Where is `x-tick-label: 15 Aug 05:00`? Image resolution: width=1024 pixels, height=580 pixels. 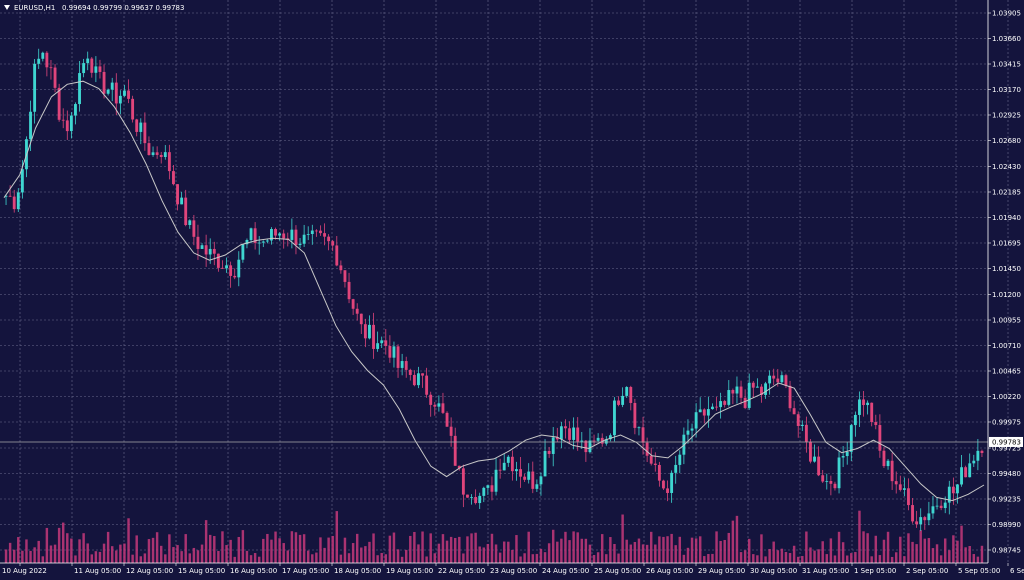
x-tick-label: 15 Aug 05:00 is located at coordinates (201, 571).